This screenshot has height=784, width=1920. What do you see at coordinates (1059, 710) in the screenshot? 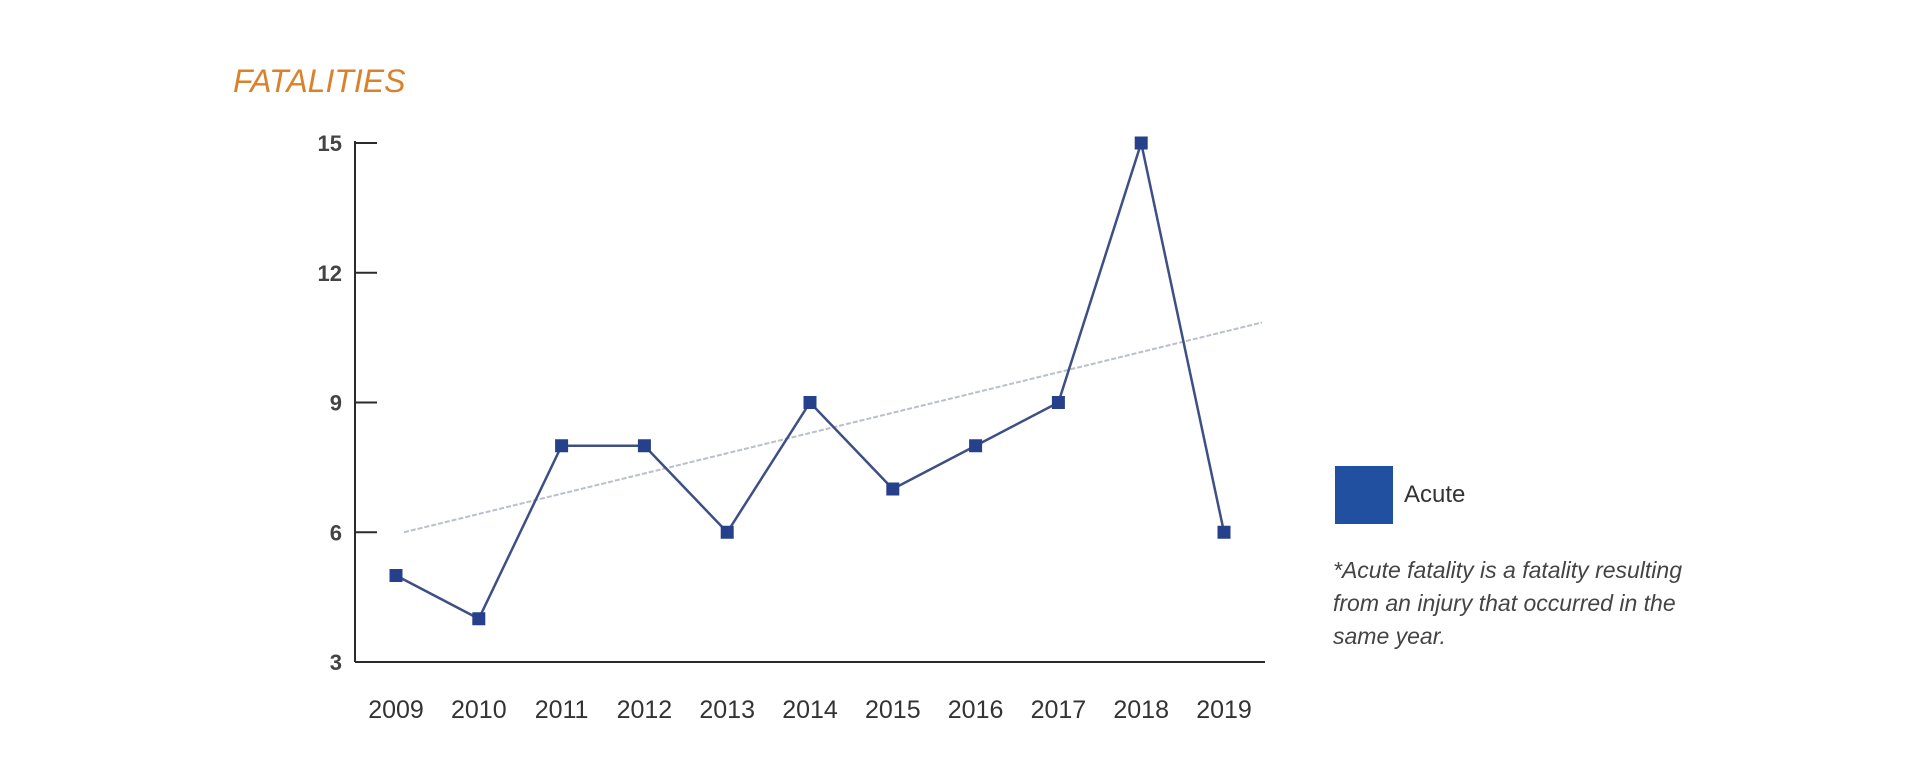
I see `x-tick-label: 2017` at bounding box center [1059, 710].